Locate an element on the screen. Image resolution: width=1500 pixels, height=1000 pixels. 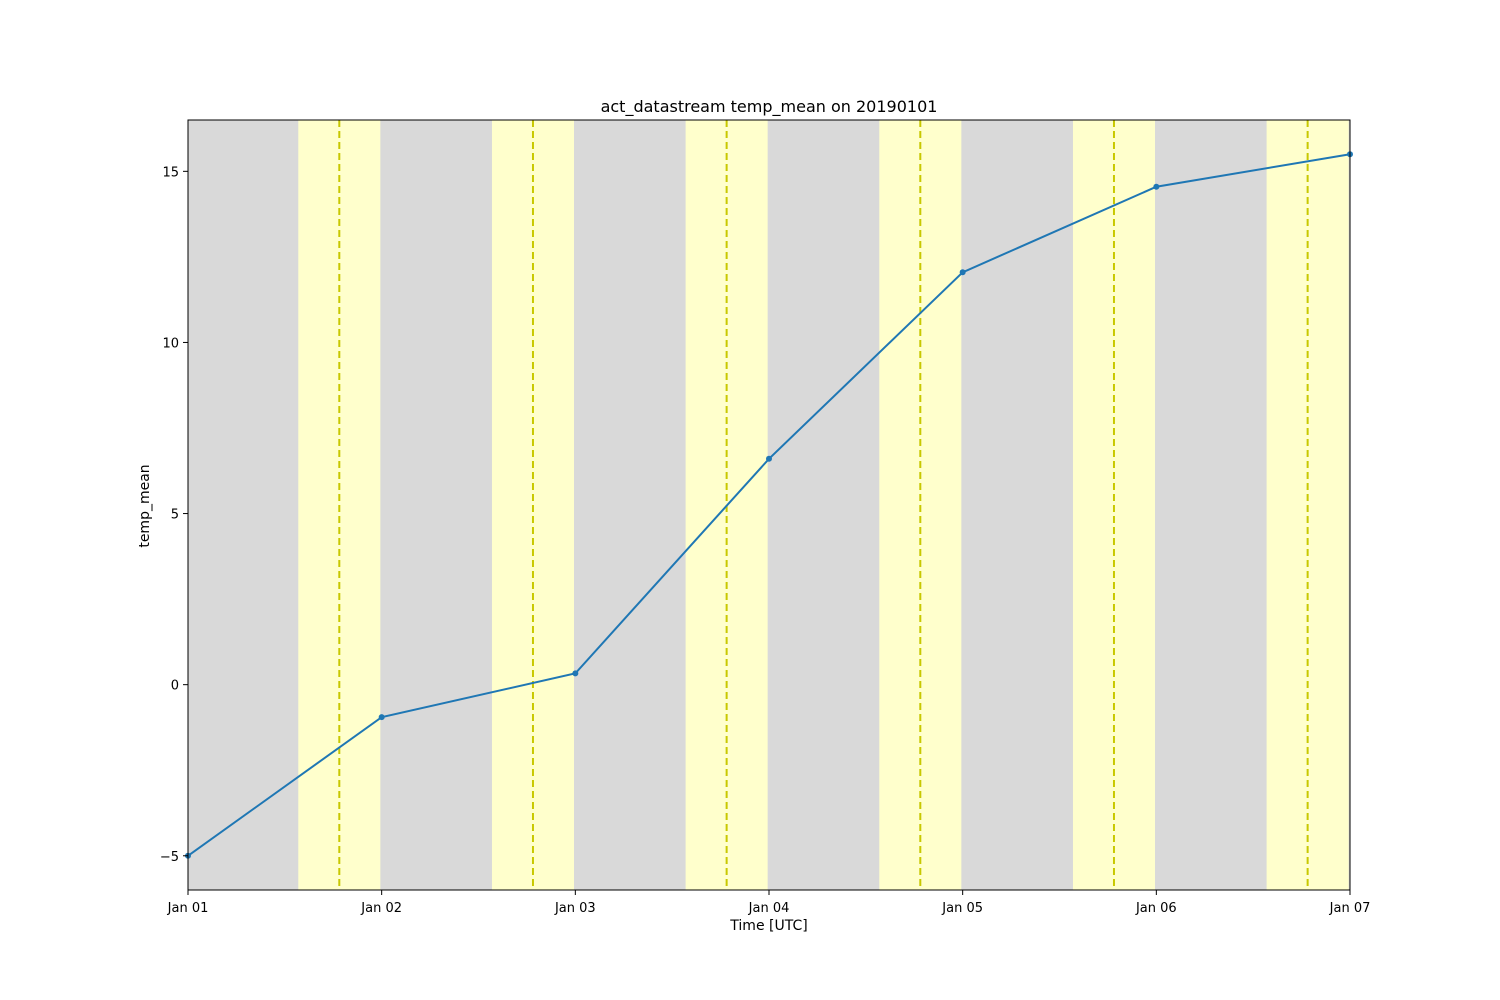
x-tick-label: Jan 02 is located at coordinates (381, 908).